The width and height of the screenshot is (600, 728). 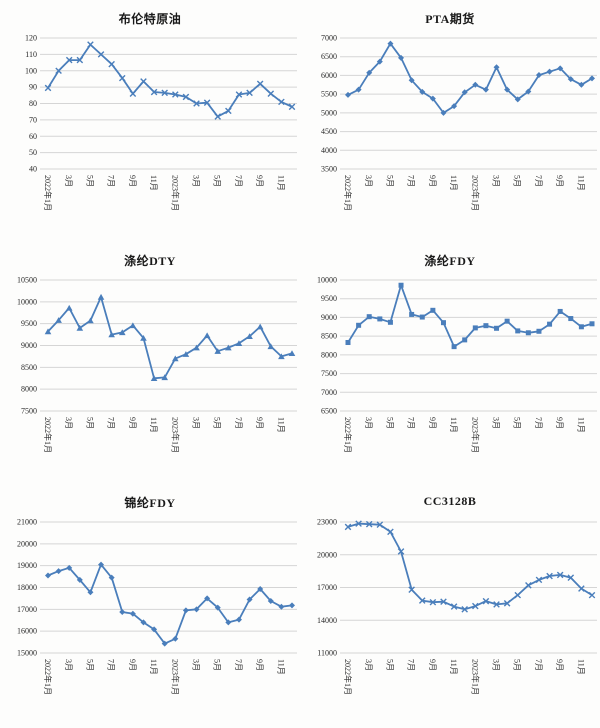 I want to click on chart-title: PTA期货, so click(x=450, y=19).